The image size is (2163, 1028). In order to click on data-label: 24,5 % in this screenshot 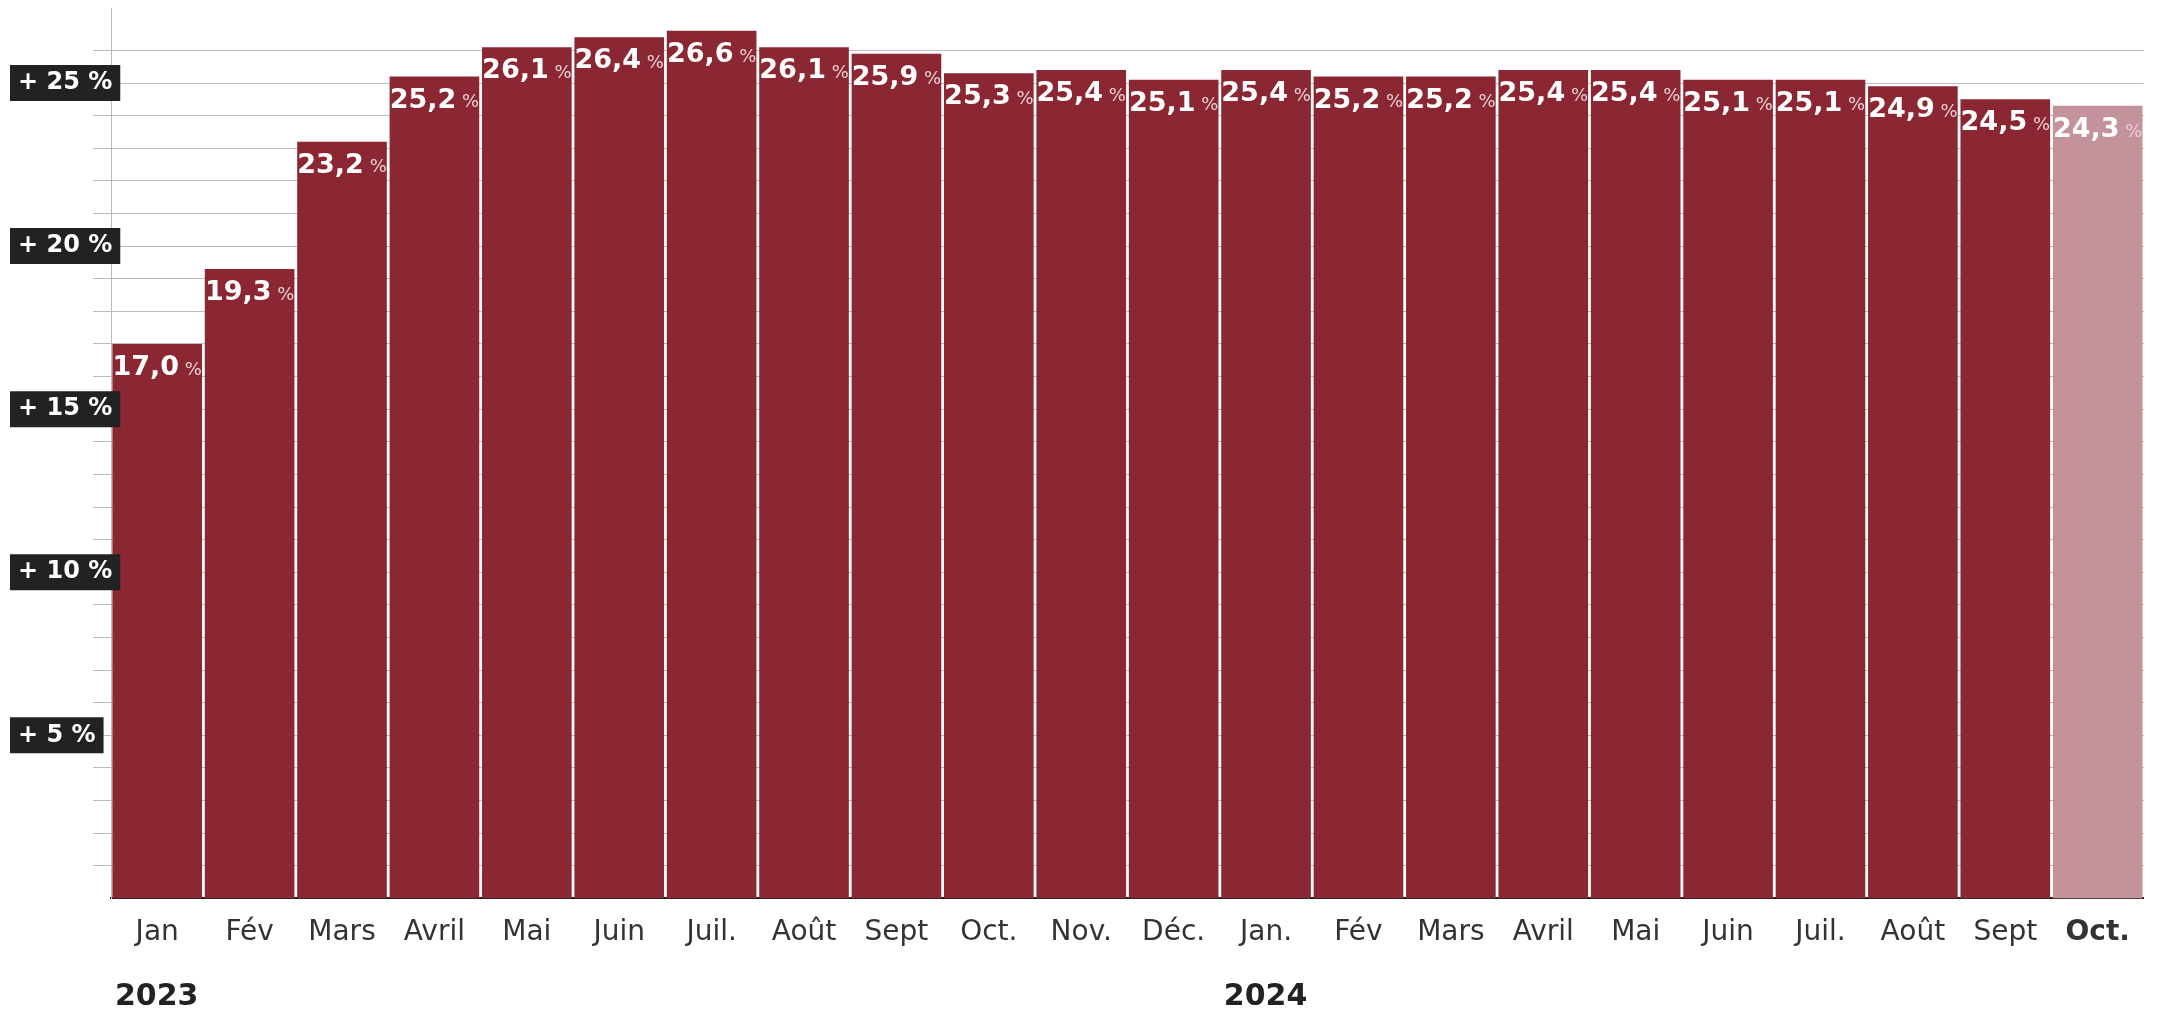, I will do `click(2005, 121)`.